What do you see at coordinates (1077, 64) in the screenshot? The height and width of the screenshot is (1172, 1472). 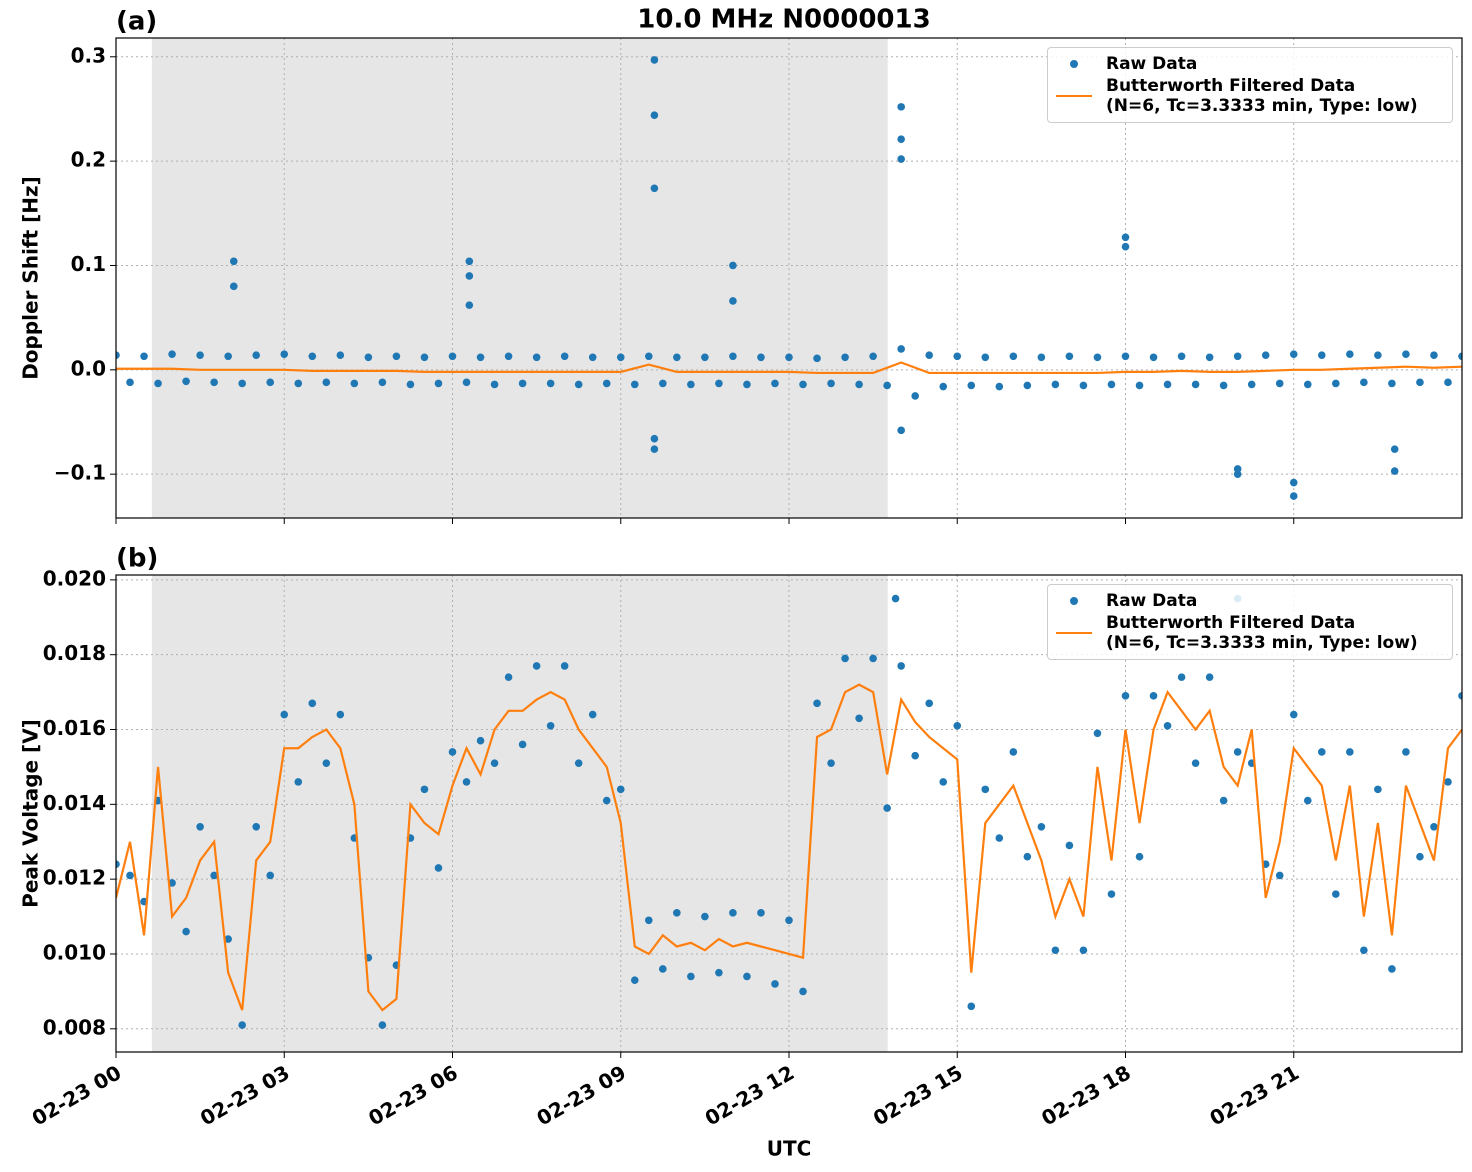 I see `legend-key` at bounding box center [1077, 64].